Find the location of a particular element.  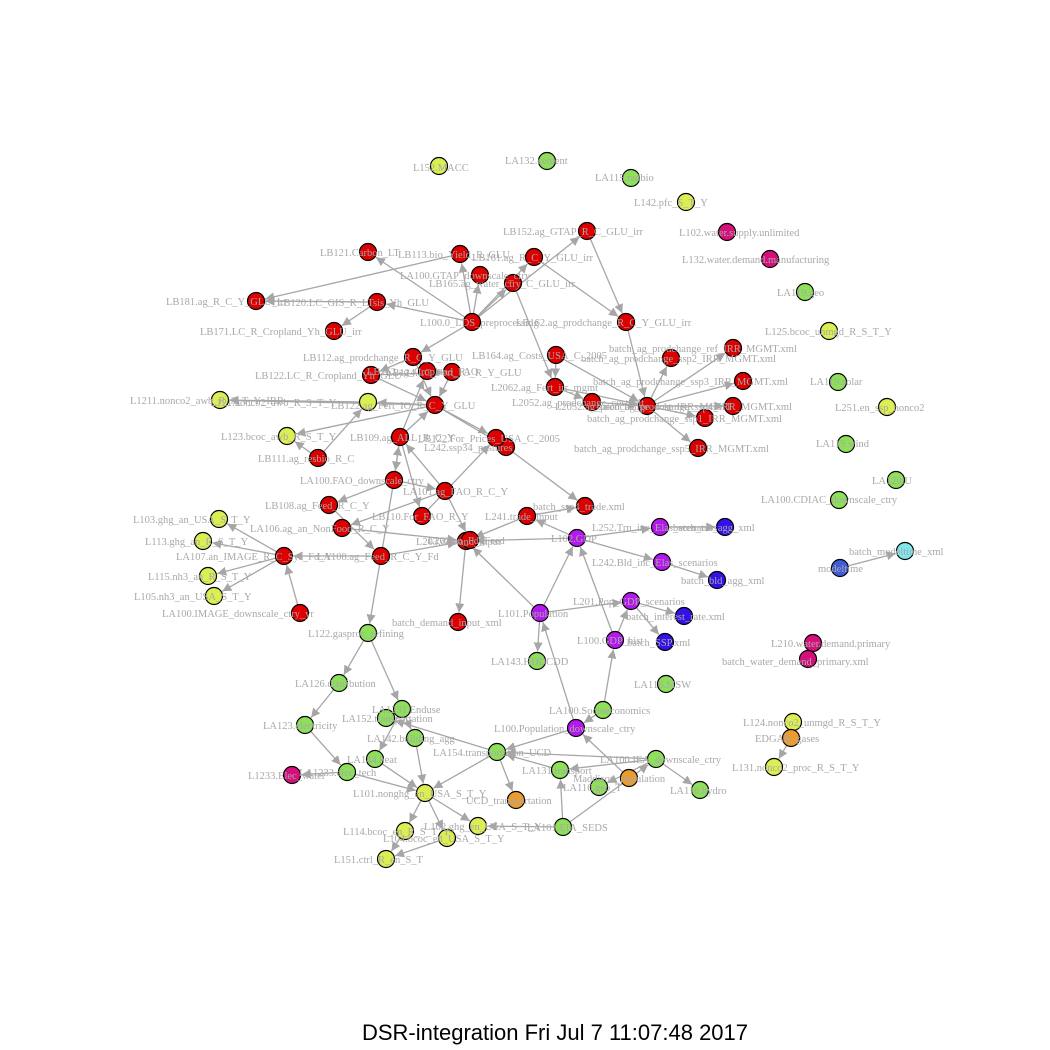

node-label: batch_trn_agg_xml is located at coordinates (714, 528).